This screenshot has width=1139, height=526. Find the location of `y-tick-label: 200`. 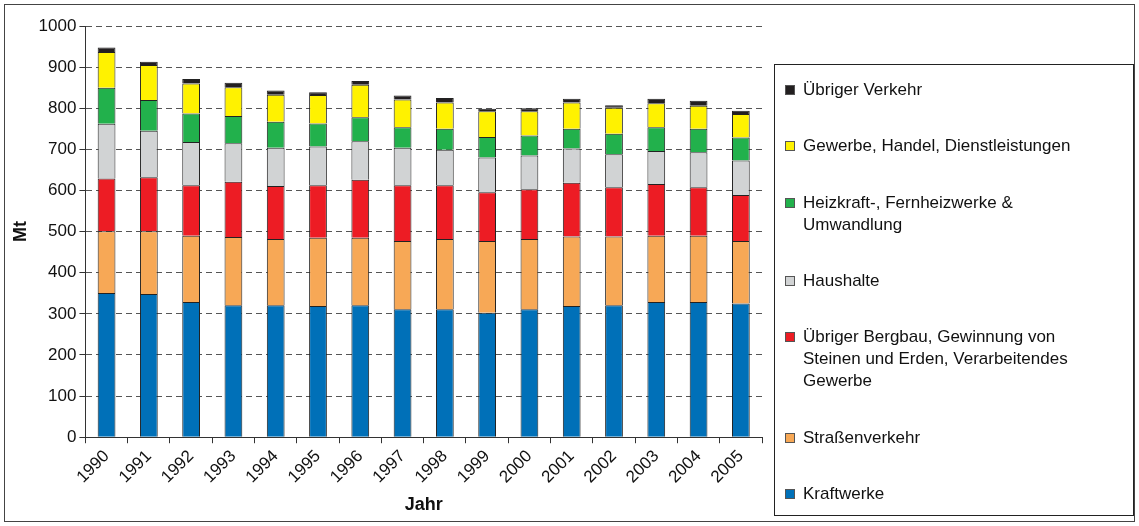

y-tick-label: 200 is located at coordinates (62, 354).